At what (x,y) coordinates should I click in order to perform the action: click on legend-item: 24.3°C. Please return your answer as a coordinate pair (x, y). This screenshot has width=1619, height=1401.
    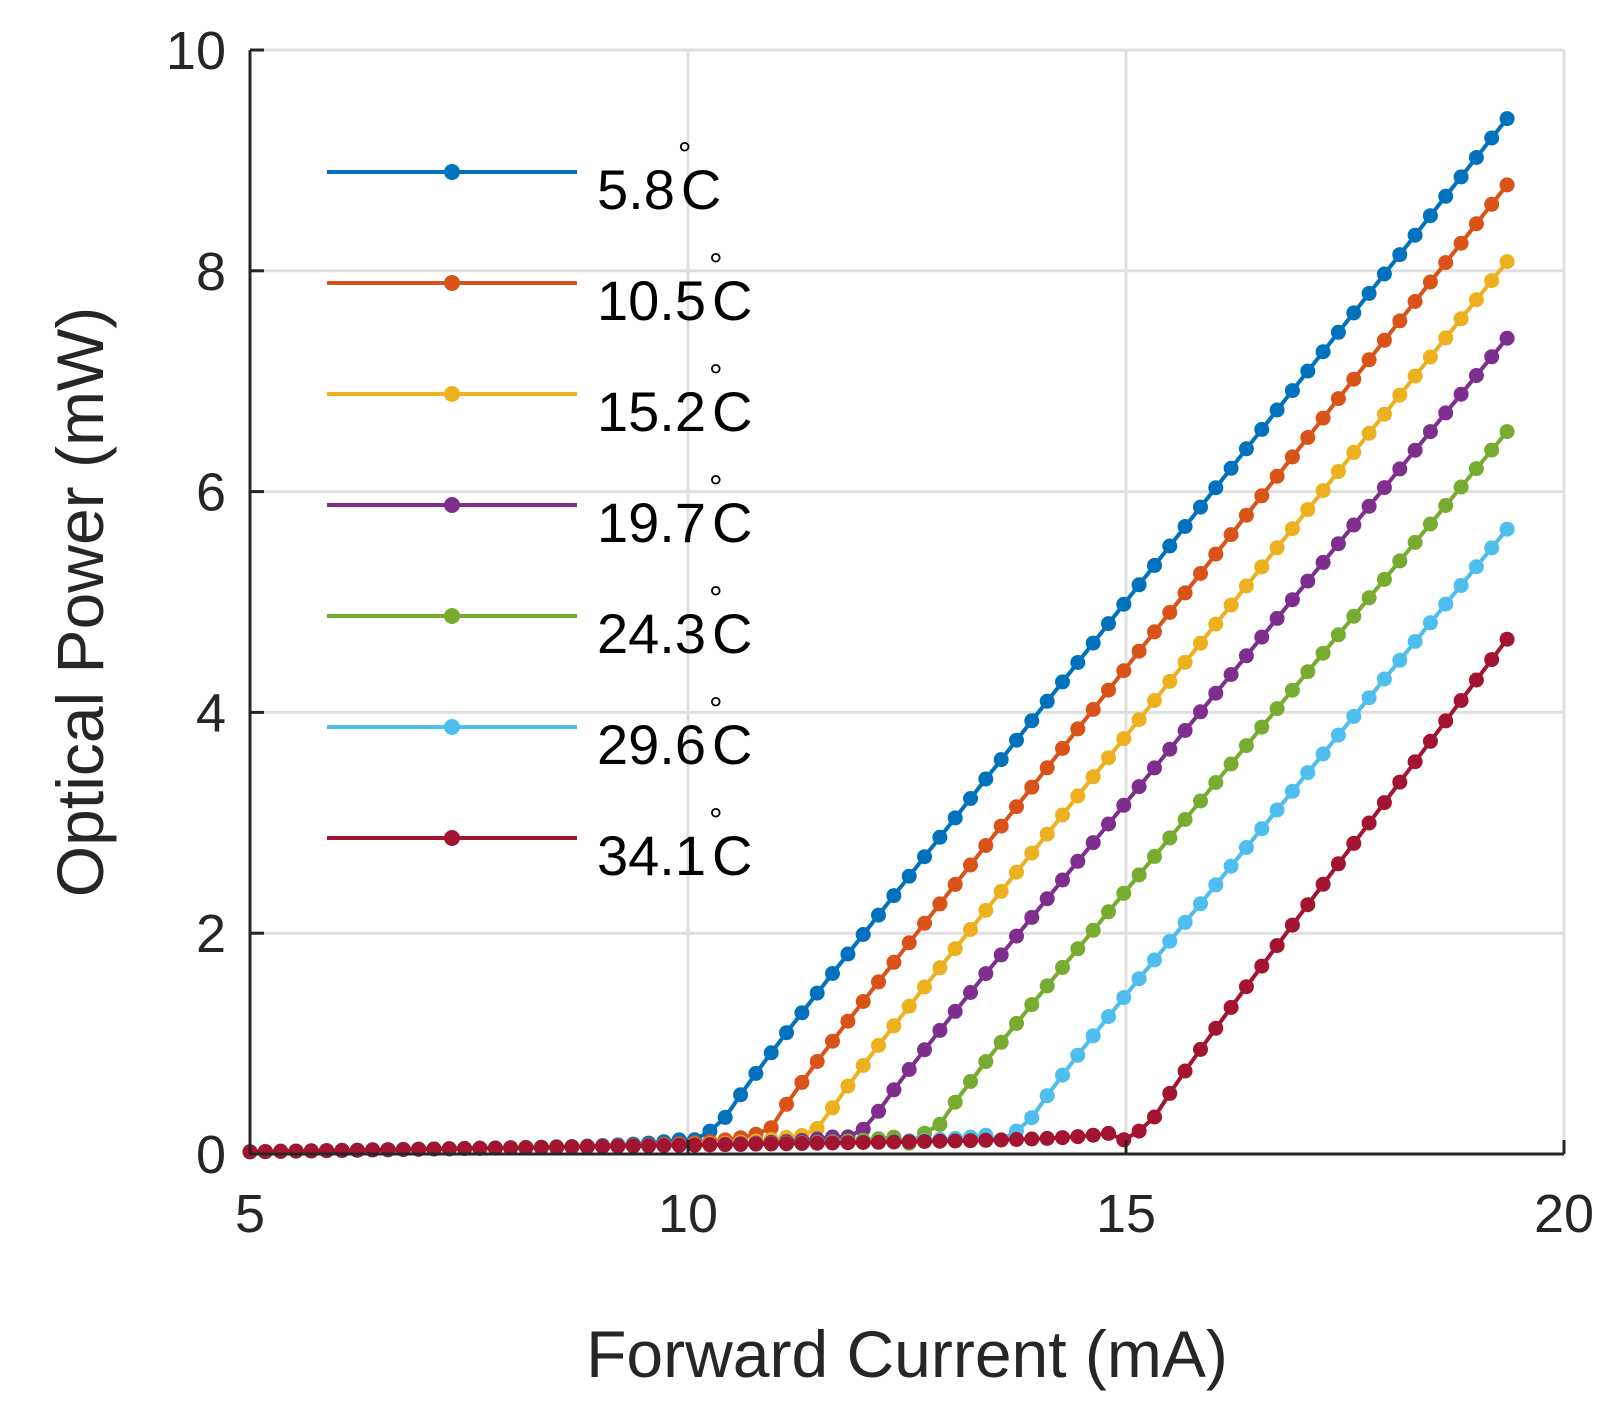
    Looking at the image, I should click on (539, 622).